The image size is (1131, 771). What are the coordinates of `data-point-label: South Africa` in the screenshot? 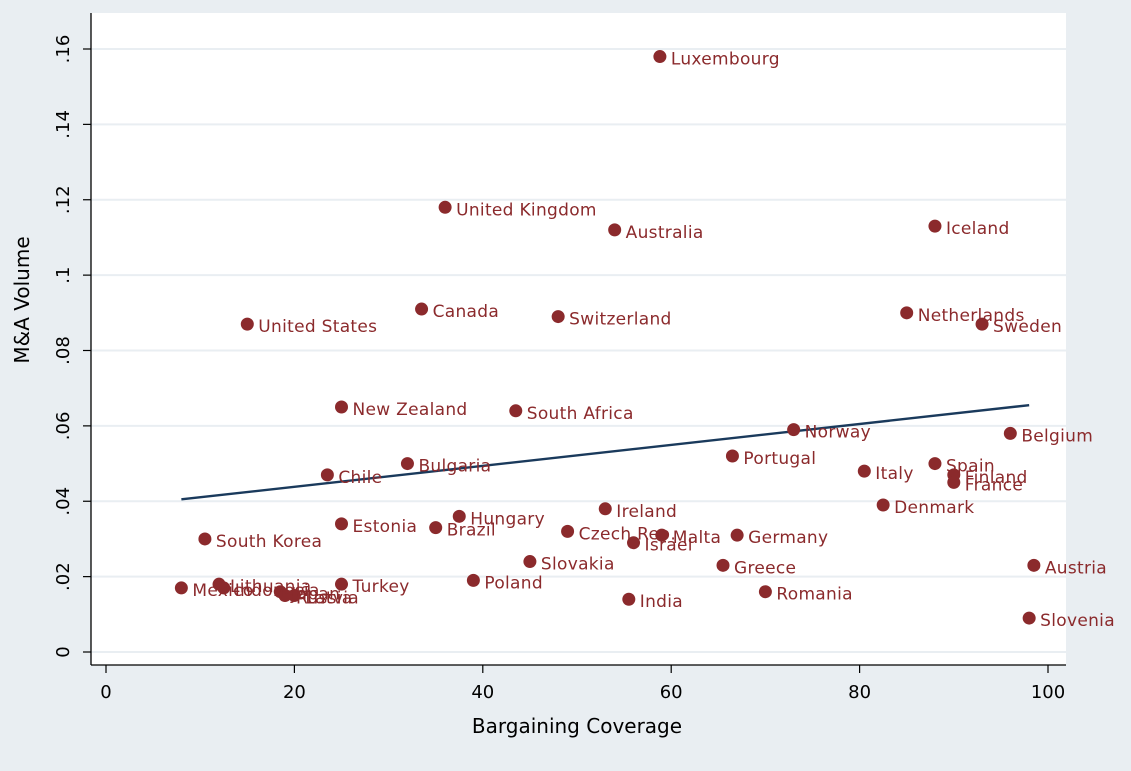 It's located at (580, 414).